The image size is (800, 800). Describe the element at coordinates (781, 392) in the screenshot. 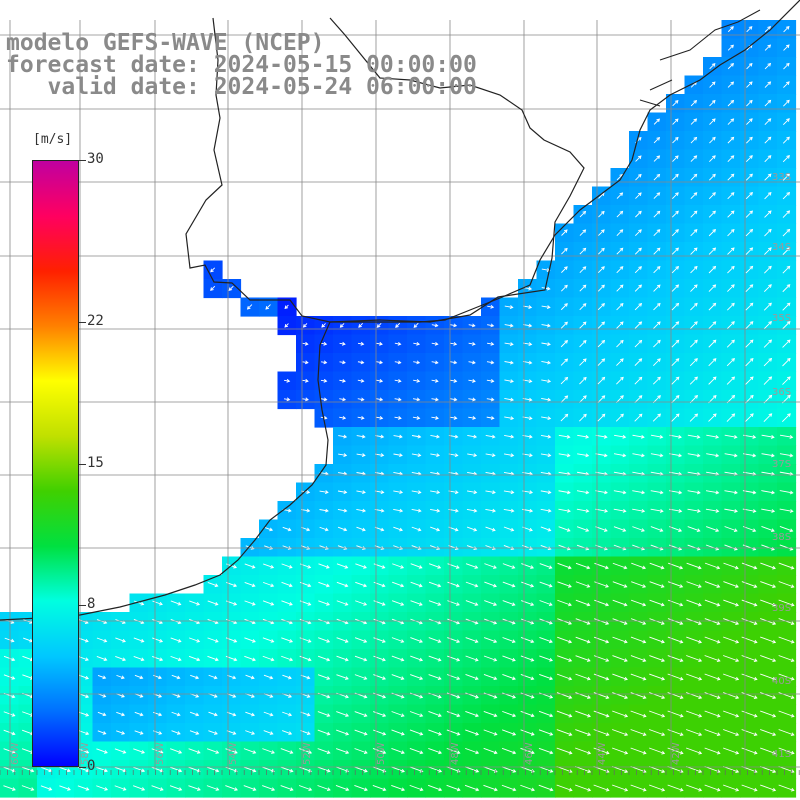

I see `lat-label: 36S` at that location.